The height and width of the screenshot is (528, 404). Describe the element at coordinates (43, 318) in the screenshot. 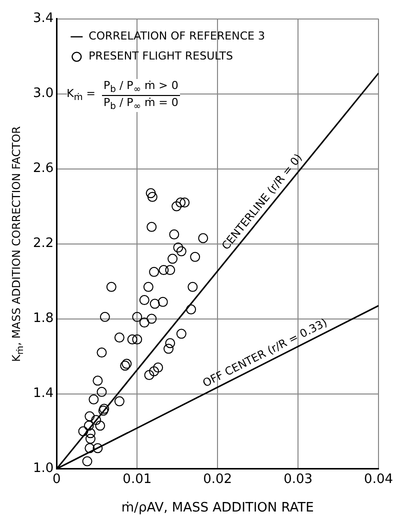

I see `y-tick-label: 1.8` at that location.